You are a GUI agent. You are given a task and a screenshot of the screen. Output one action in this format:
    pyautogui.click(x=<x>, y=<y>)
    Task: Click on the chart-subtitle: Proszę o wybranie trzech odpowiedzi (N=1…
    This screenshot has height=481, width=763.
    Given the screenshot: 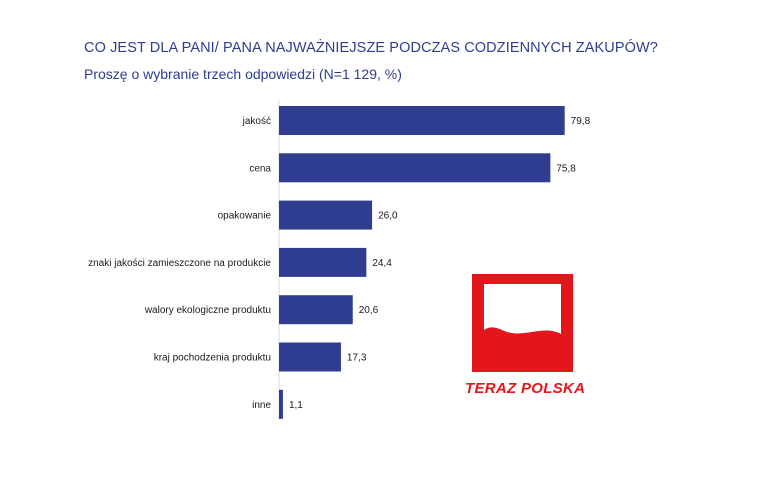 What is the action you would take?
    pyautogui.click(x=243, y=74)
    